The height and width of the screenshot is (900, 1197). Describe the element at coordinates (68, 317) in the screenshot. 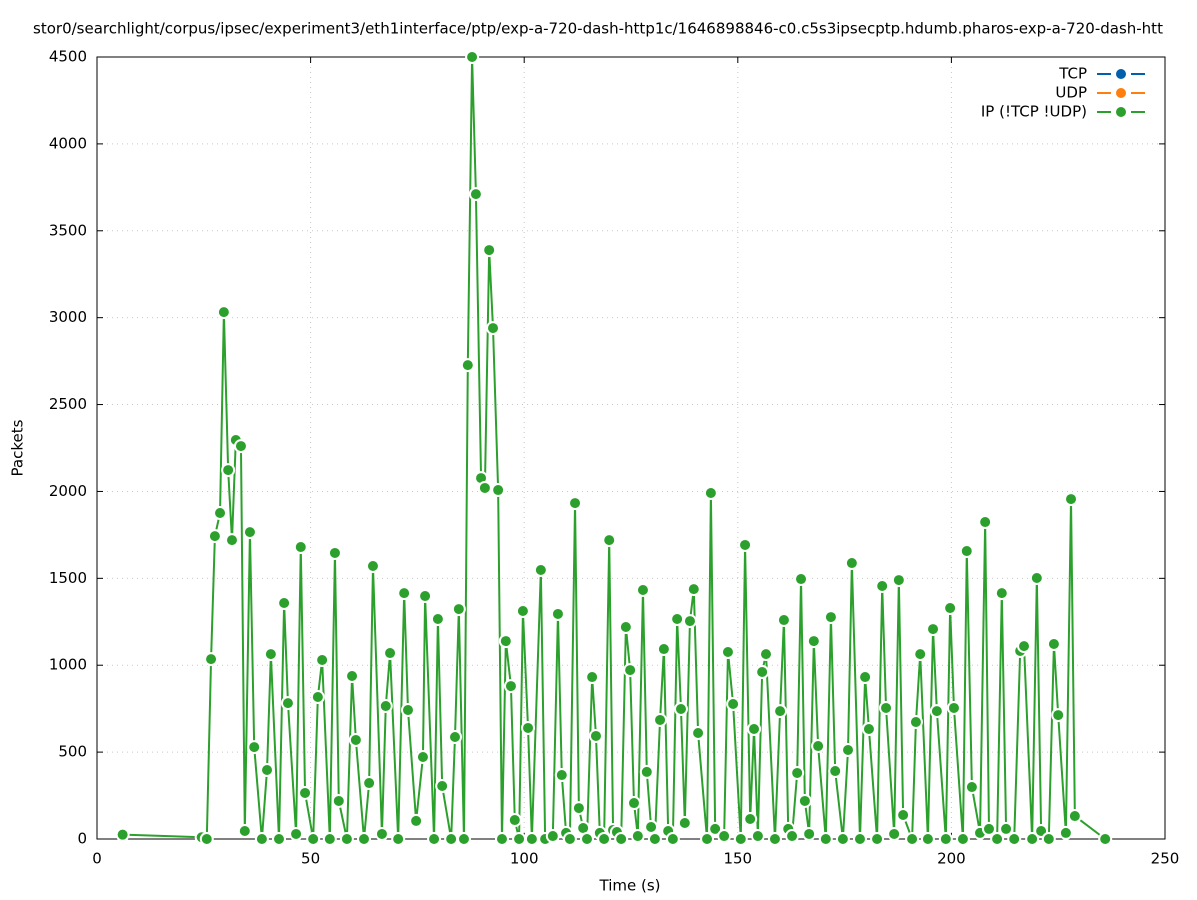

I see `y-tick-label: 3000` at that location.